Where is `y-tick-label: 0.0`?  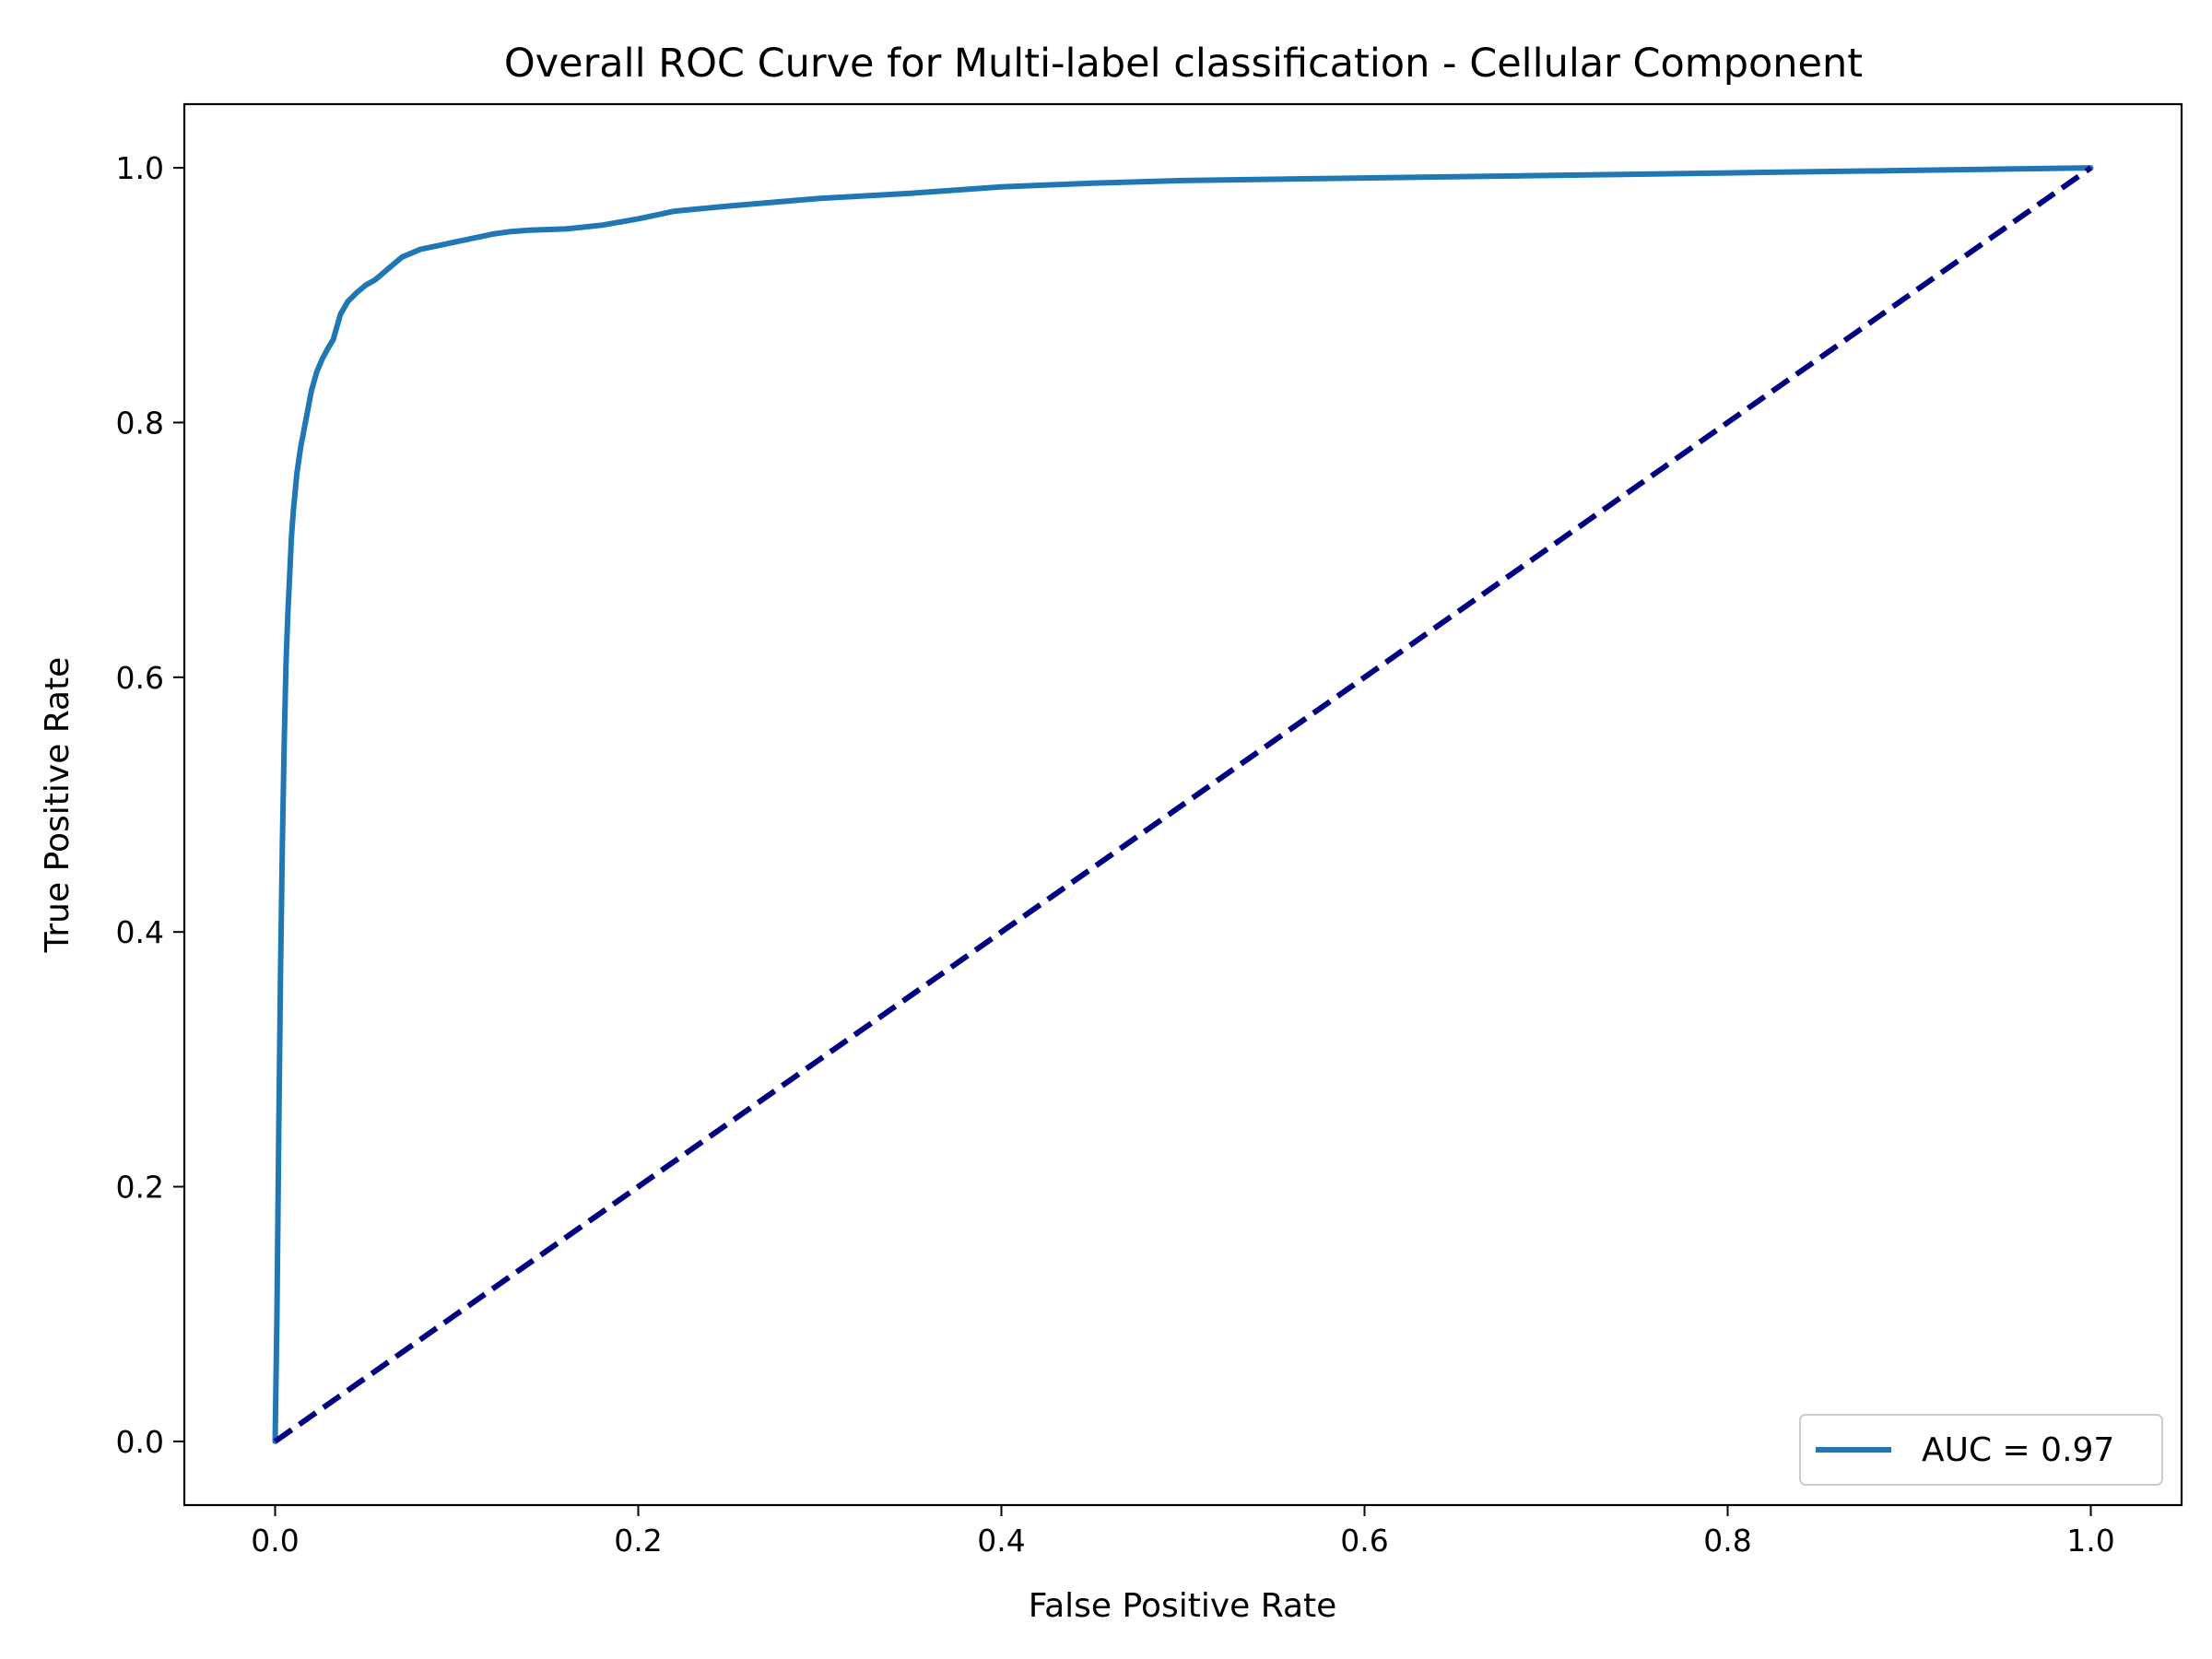 y-tick-label: 0.0 is located at coordinates (140, 1442).